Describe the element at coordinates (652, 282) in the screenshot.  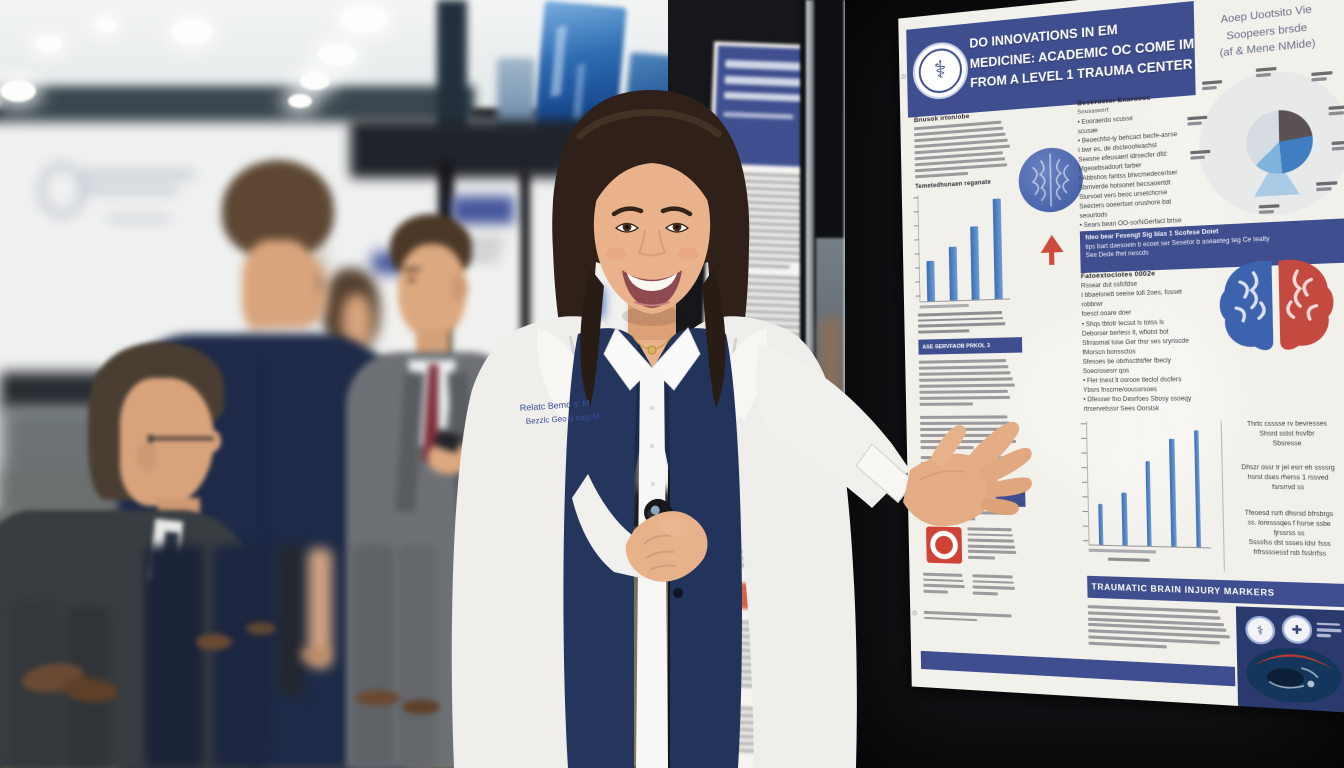
I see `teeth` at that location.